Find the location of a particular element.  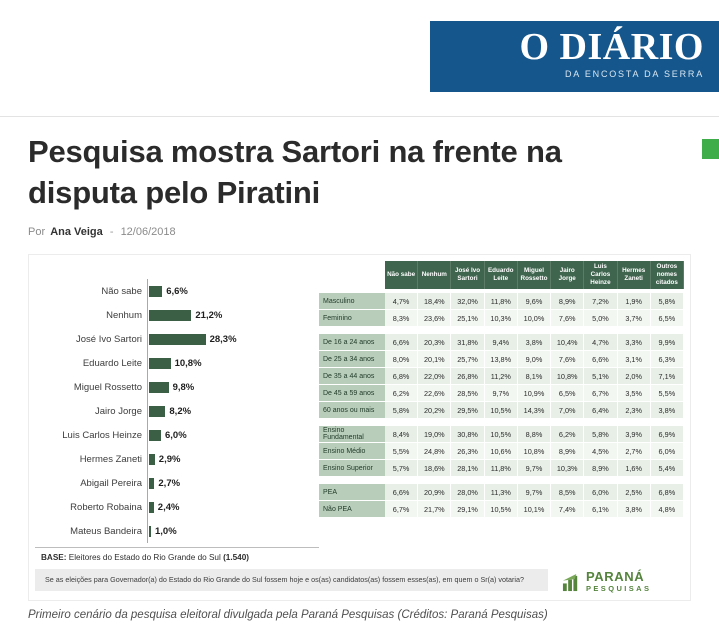

table-cell: 25,1% is located at coordinates (468, 319).